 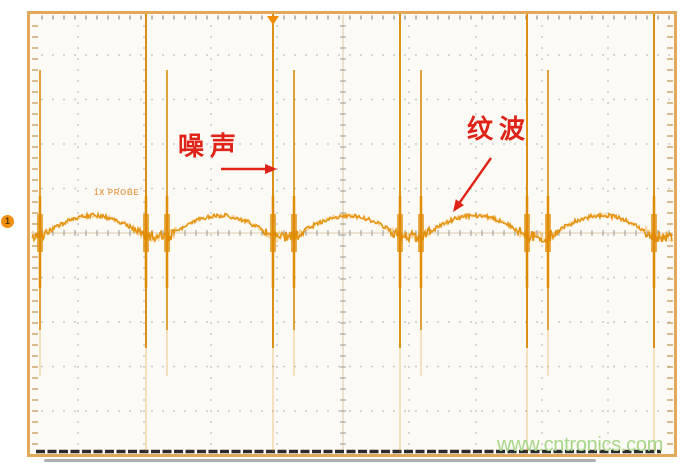 I want to click on watermark-text: www.cntronics.com, so click(x=580, y=445).